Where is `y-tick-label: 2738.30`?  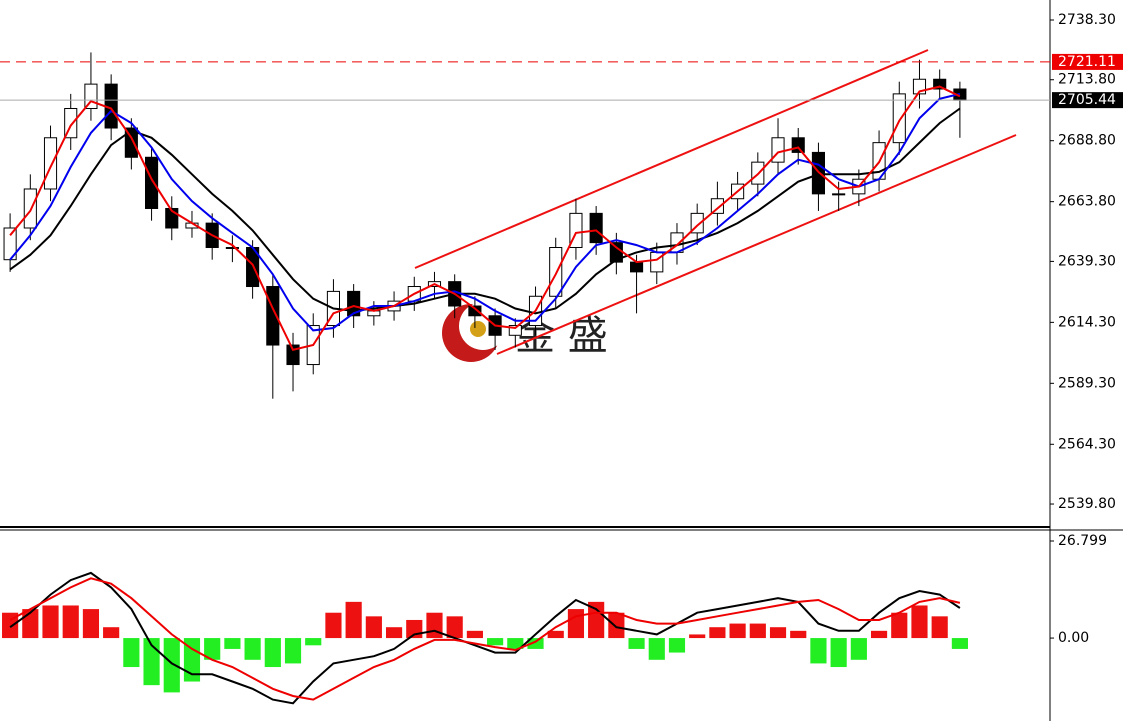
y-tick-label: 2738.30 is located at coordinates (1087, 20).